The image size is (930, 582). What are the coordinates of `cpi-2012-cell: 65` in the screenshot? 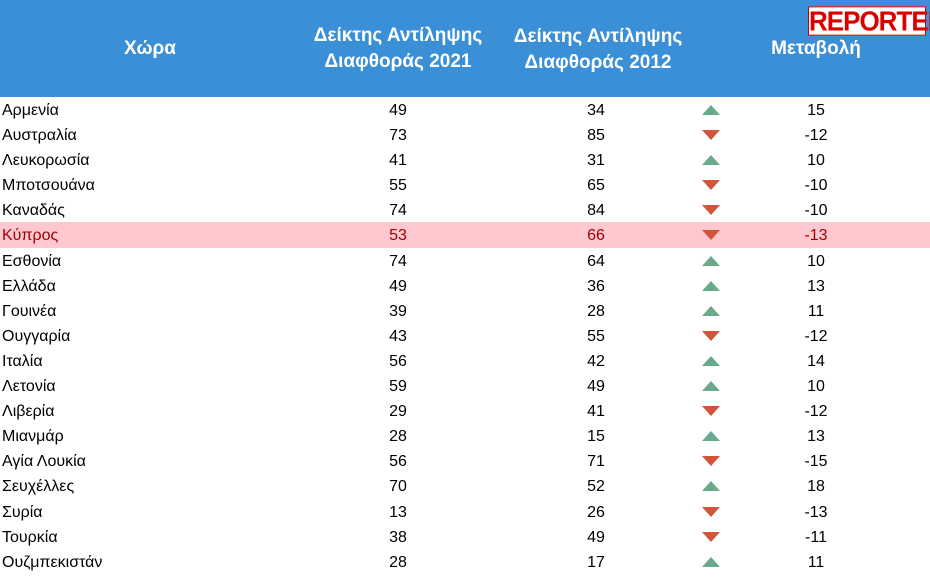 It's located at (596, 186).